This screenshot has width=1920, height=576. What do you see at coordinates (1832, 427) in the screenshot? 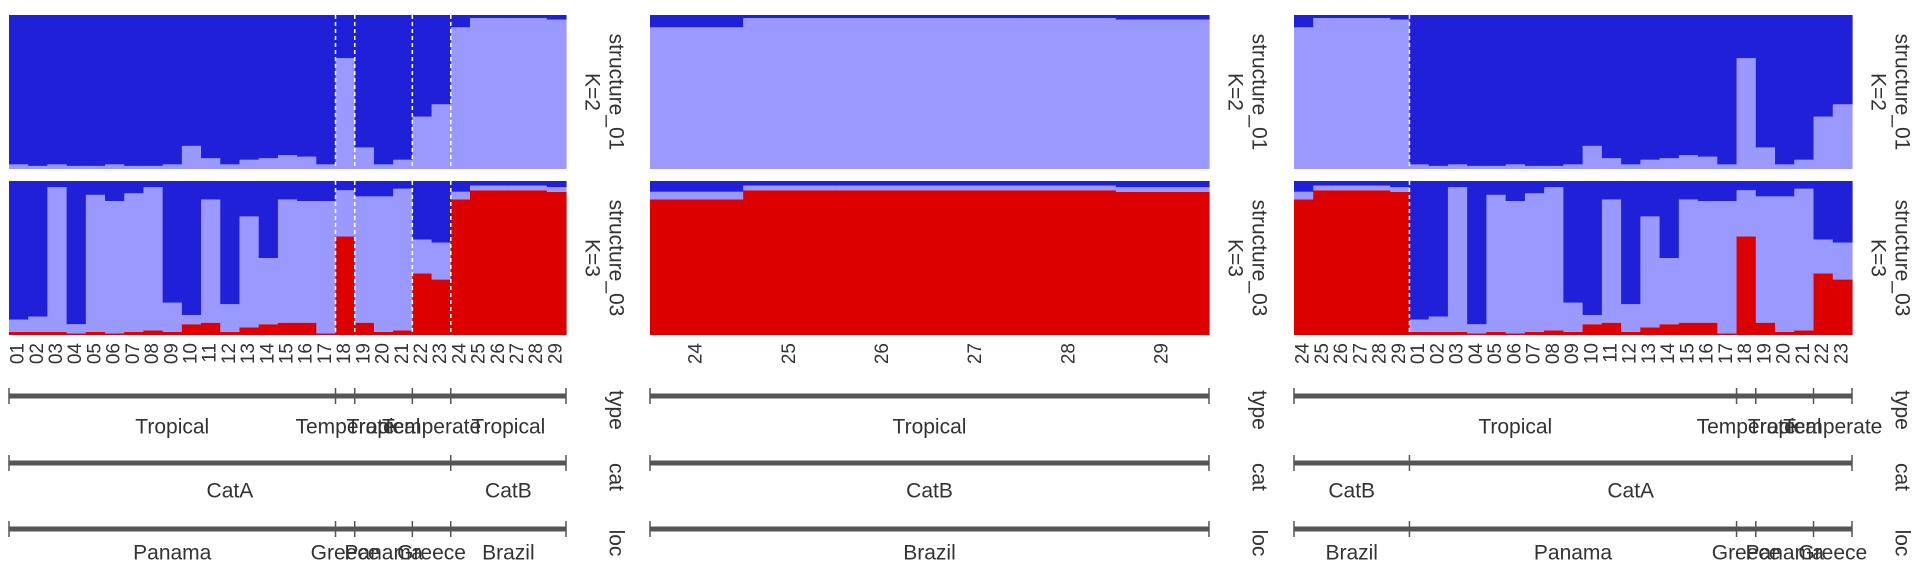
I see `group-label: Temperate` at bounding box center [1832, 427].